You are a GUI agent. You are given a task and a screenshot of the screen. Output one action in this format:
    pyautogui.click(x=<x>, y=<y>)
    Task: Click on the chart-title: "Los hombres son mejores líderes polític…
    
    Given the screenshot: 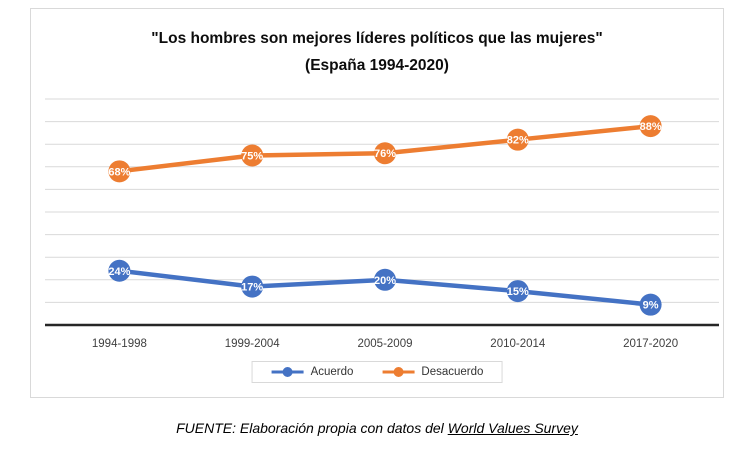 What is the action you would take?
    pyautogui.click(x=377, y=52)
    